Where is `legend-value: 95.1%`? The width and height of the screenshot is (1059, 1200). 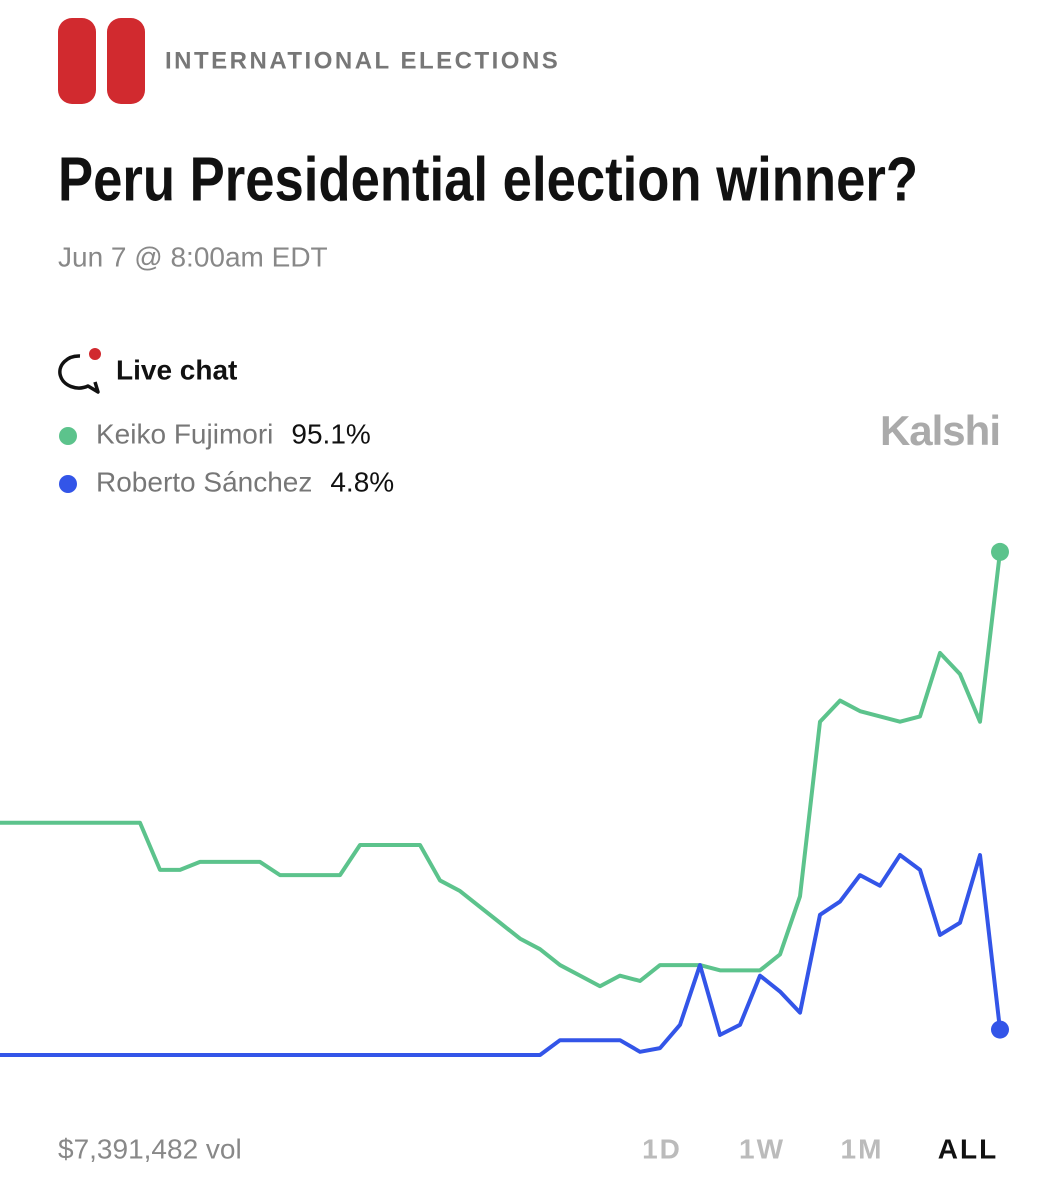
legend-value: 95.1% is located at coordinates (330, 433).